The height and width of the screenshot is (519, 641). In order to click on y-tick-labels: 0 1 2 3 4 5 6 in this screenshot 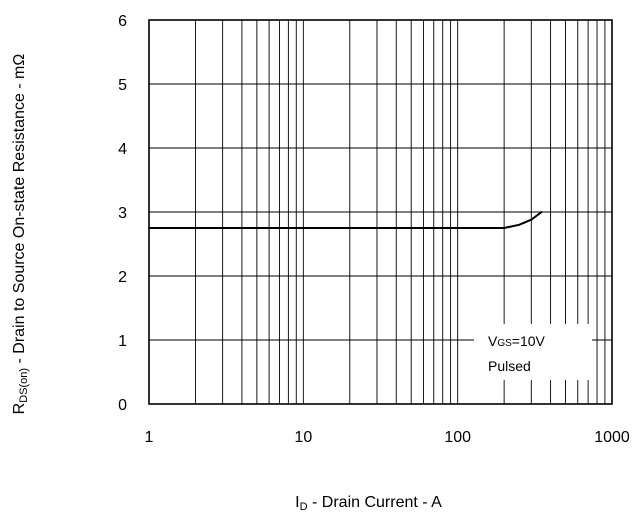, I will do `click(122, 213)`.